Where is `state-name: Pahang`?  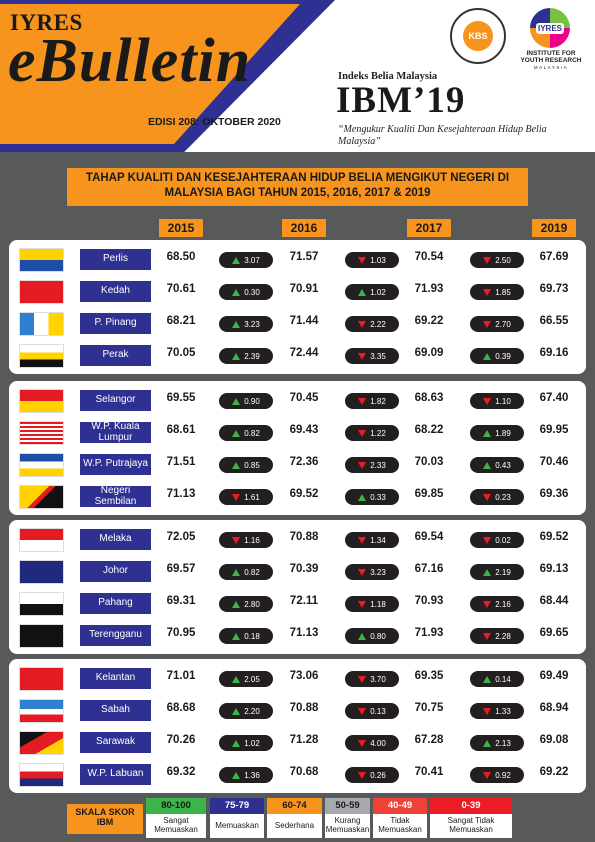
state-name: Pahang is located at coordinates (115, 603).